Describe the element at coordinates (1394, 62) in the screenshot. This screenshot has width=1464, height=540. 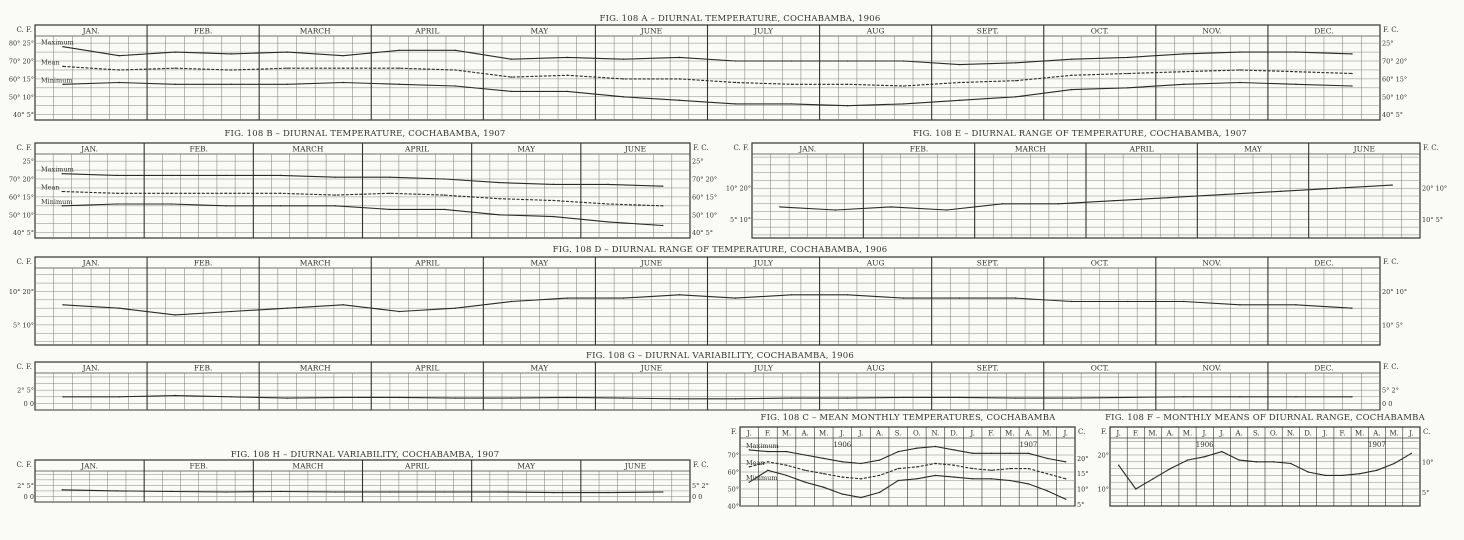
I see `right-tick-label: 70° 20°` at that location.